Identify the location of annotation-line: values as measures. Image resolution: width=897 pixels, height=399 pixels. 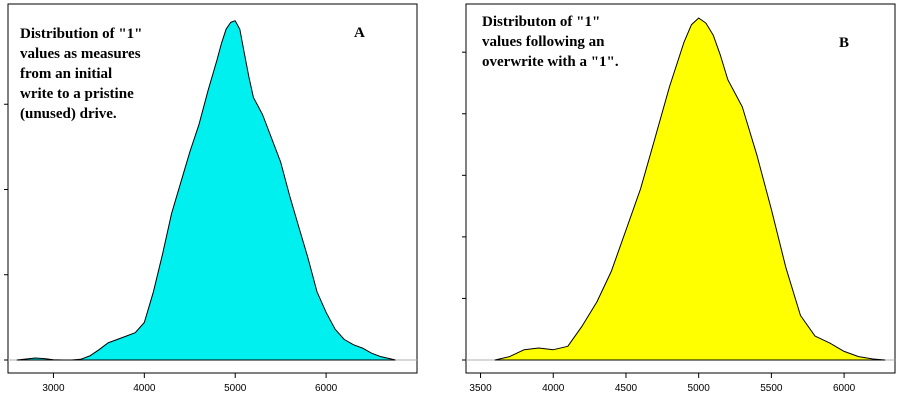
(80, 54).